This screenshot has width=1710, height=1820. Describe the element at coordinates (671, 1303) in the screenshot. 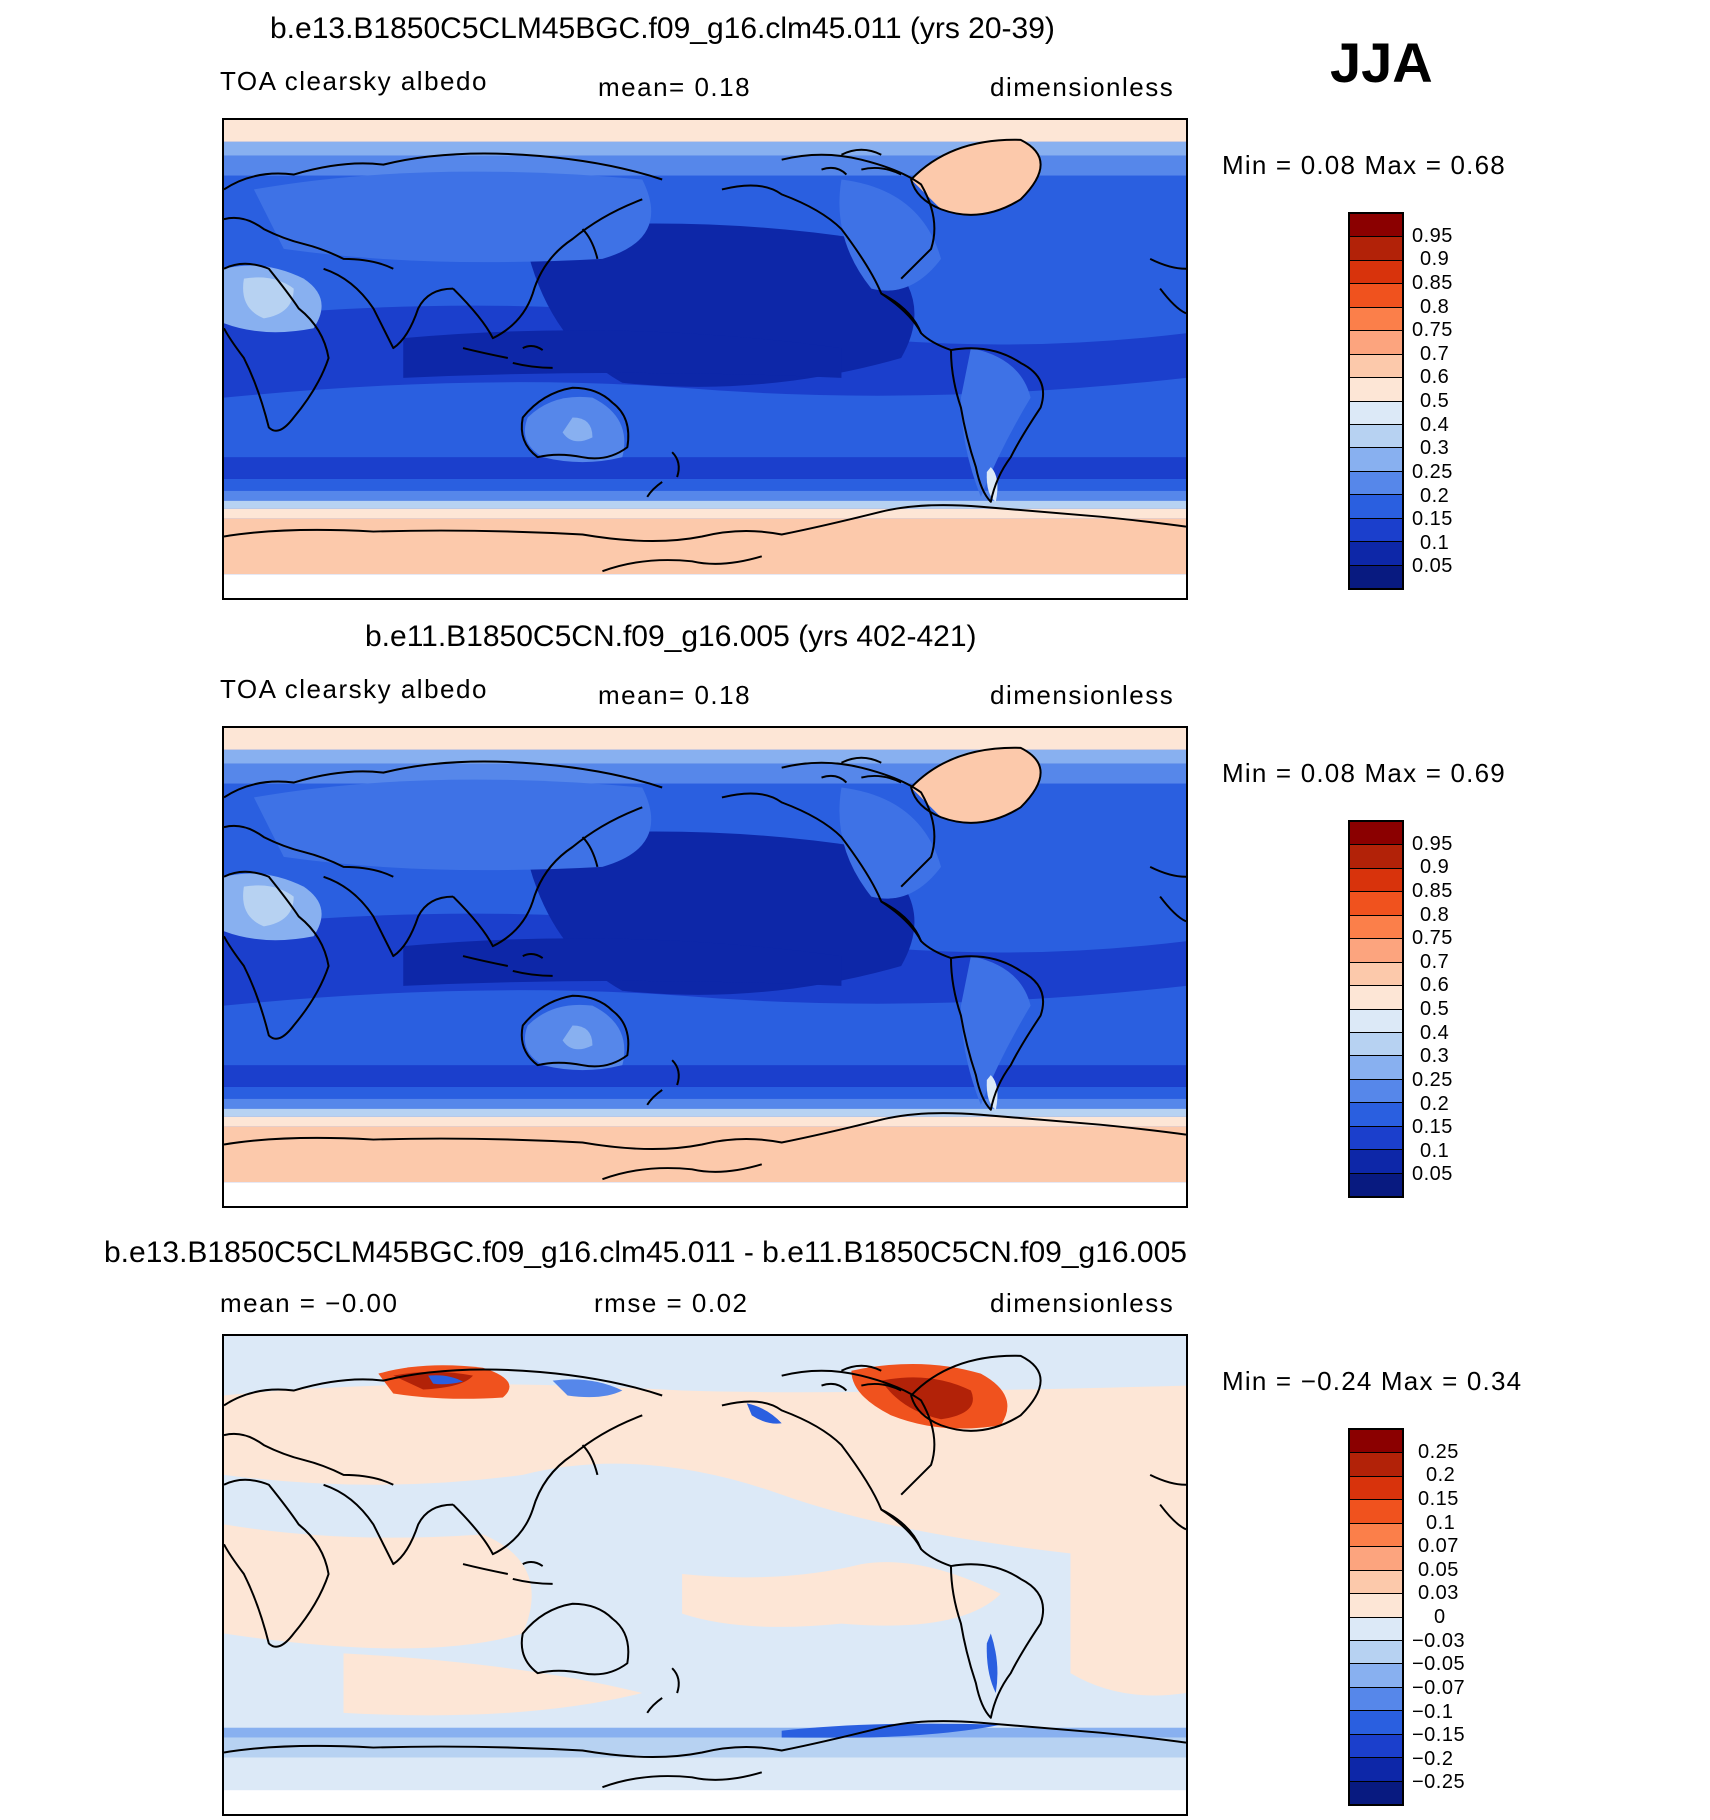

I see `panel3-rmse: rmse = 0.02` at that location.